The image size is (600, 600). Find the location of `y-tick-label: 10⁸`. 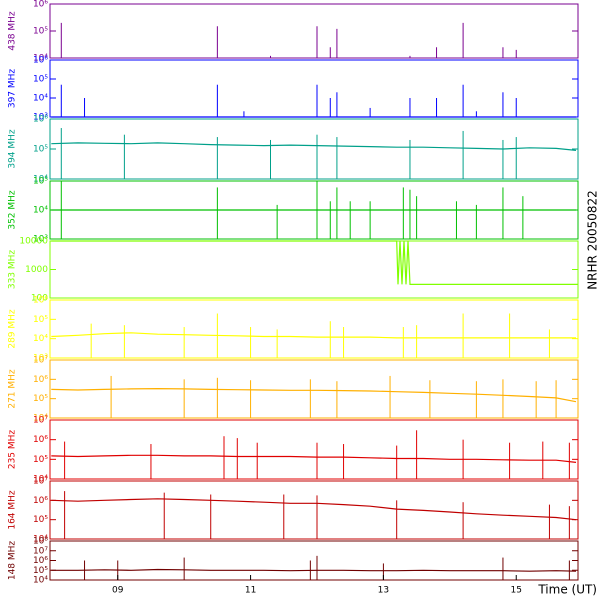

y-tick-label: 10⁸ is located at coordinates (40, 542).